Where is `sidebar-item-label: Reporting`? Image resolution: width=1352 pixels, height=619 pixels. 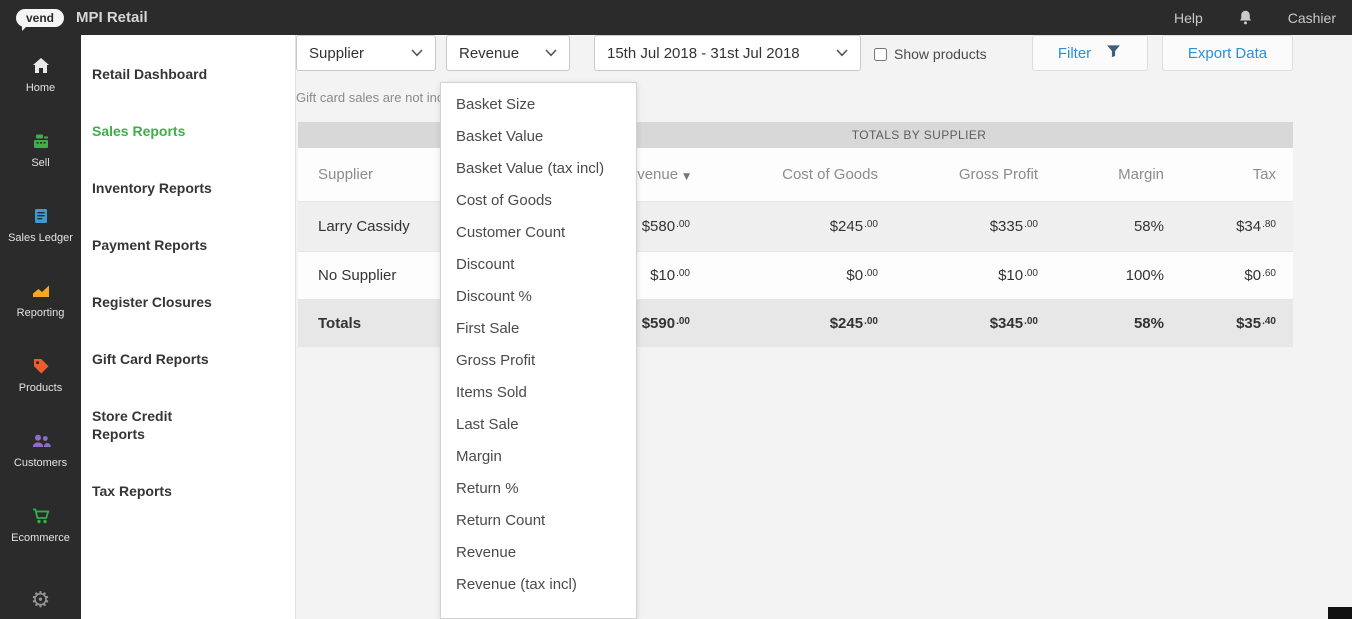
sidebar-item-label: Reporting is located at coordinates (40, 313).